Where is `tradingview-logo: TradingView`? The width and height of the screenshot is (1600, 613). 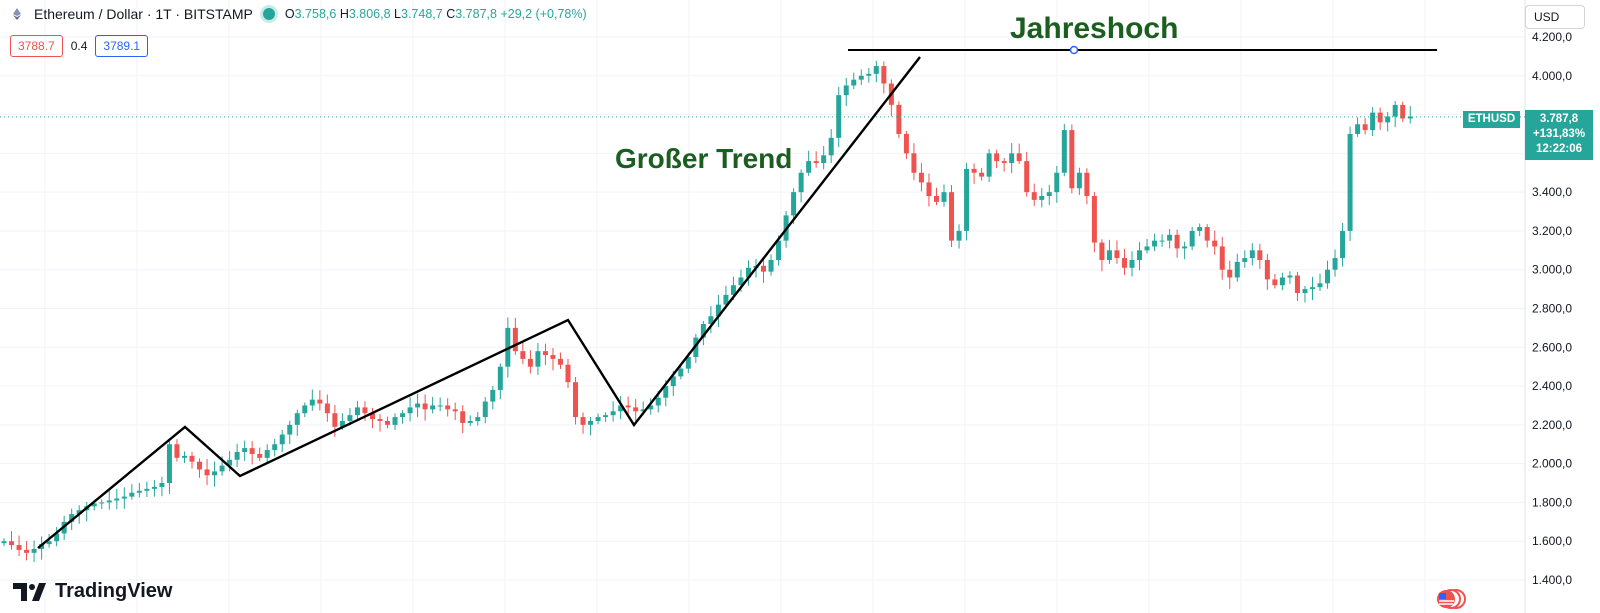
tradingview-logo: TradingView is located at coordinates (92, 591).